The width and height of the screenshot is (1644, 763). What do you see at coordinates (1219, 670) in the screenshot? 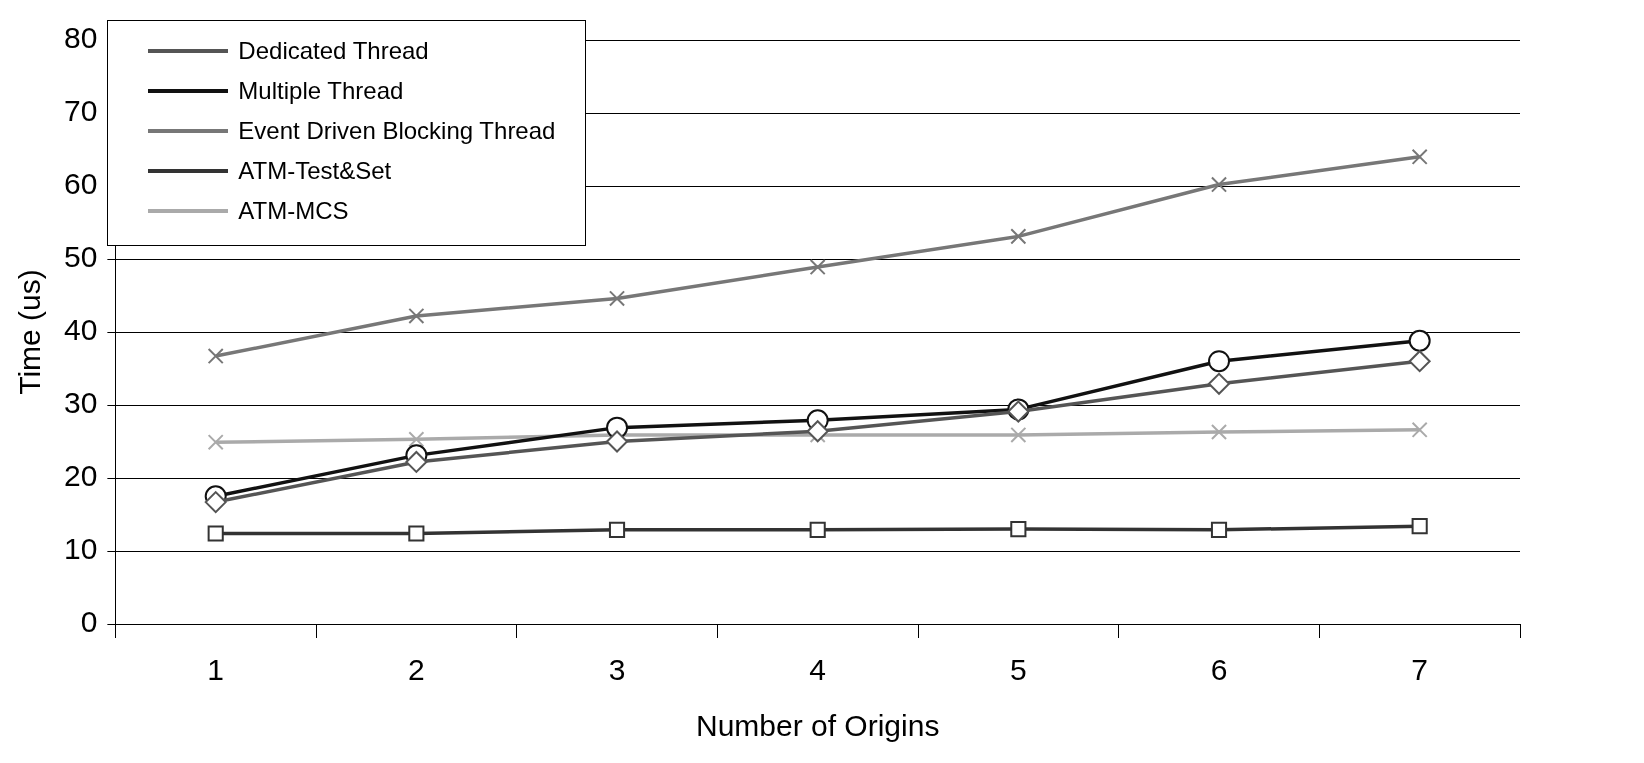
I see `x-tick-label: 6` at bounding box center [1219, 670].